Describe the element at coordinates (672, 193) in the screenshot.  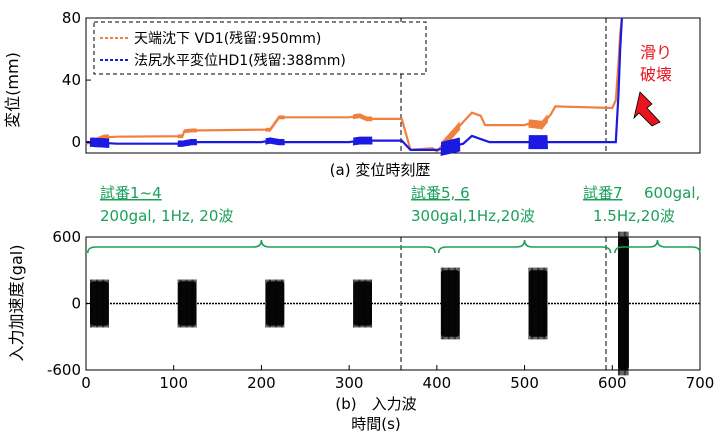
I see `group-label-extra: 600gal,` at that location.